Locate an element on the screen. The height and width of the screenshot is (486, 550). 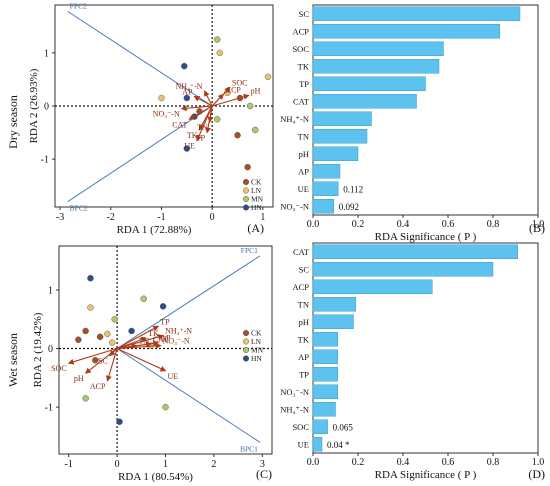
y-tick-label: 1 is located at coordinates (50, 290).